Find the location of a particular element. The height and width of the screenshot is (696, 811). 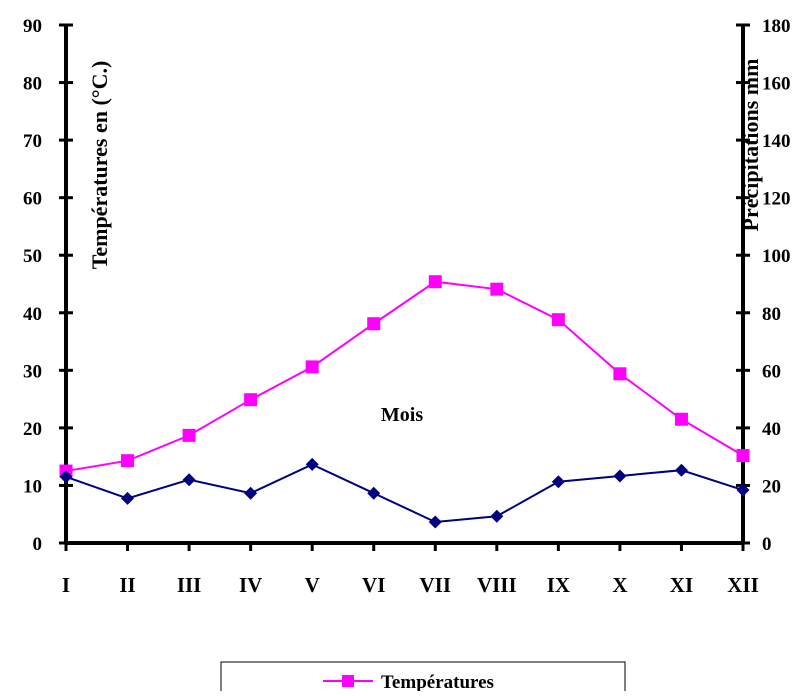

left-tick-label: 40 is located at coordinates (32, 314).